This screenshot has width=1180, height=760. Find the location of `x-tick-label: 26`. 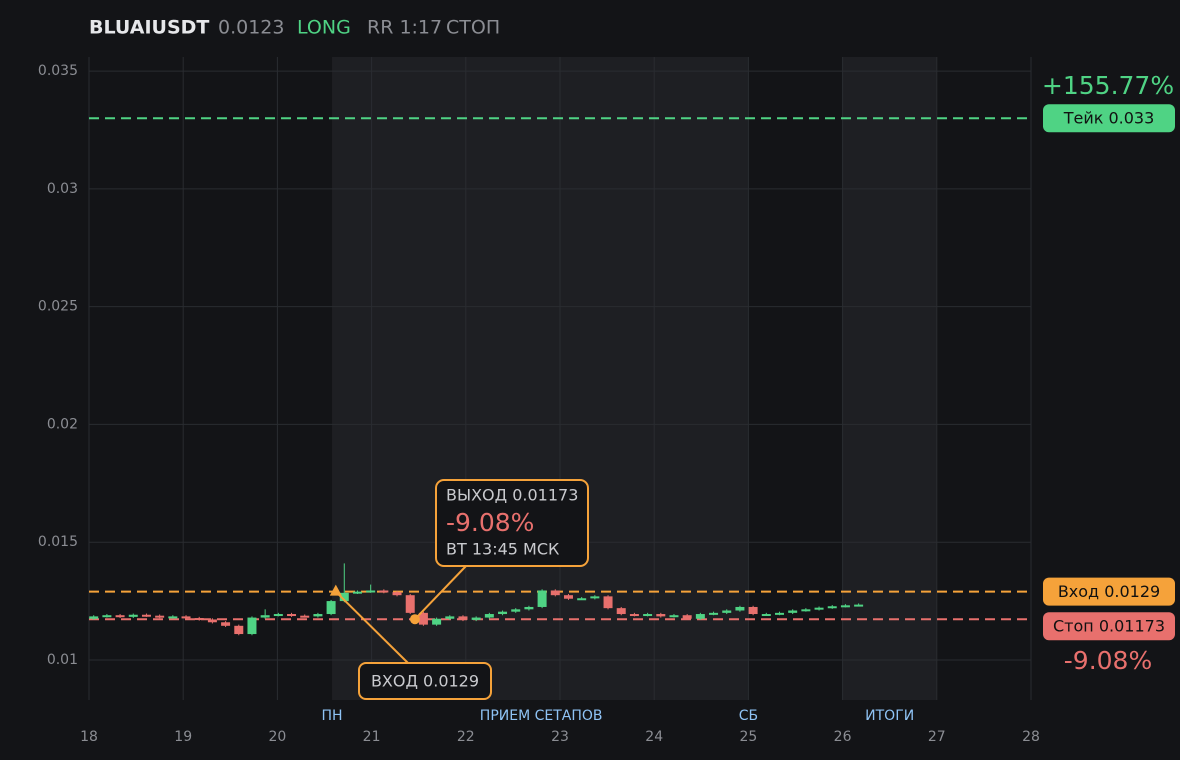

x-tick-label: 26 is located at coordinates (843, 737).